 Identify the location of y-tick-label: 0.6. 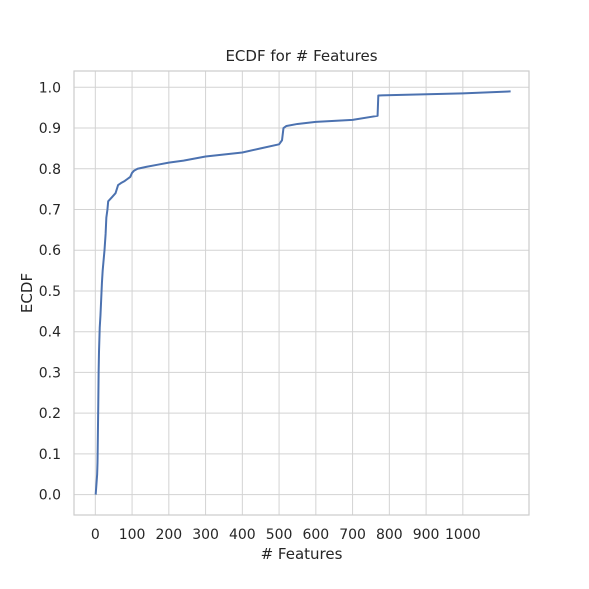
(50, 251).